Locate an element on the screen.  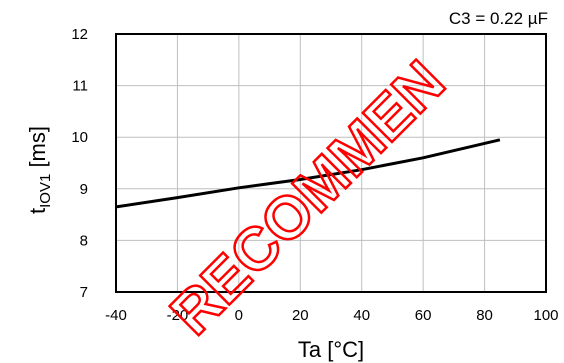
y-axis-title: tIOV1 [ms] is located at coordinates (39, 170).